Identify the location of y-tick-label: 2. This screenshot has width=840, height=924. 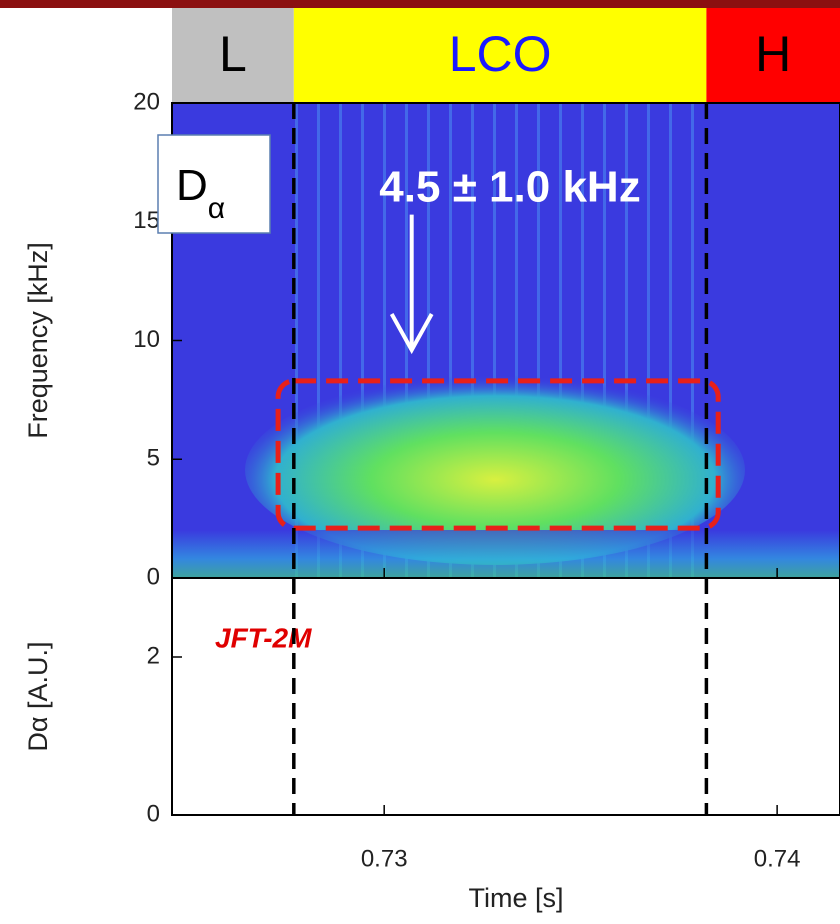
(153, 655).